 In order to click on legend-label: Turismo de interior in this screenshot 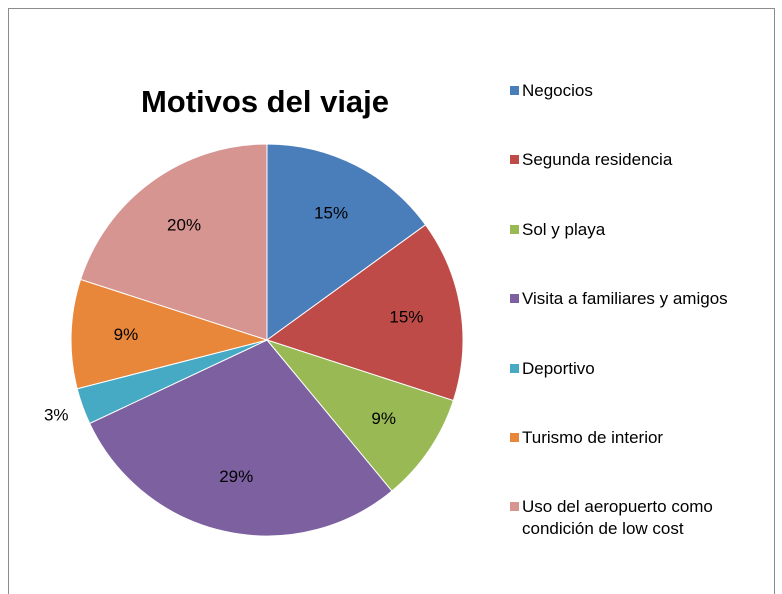, I will do `click(593, 437)`.